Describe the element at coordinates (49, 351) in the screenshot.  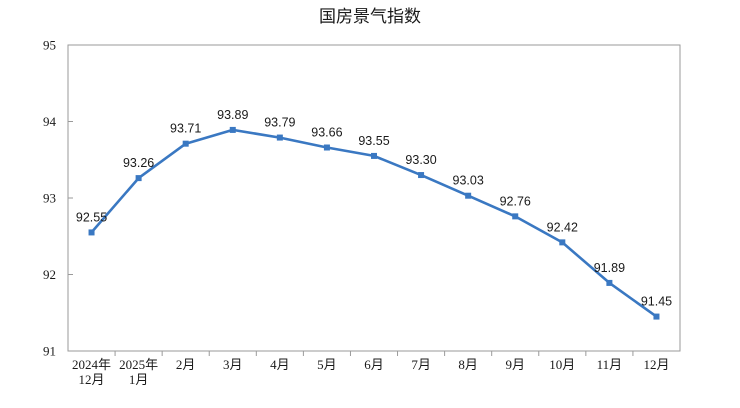
I see `y-tick-label: 91` at that location.